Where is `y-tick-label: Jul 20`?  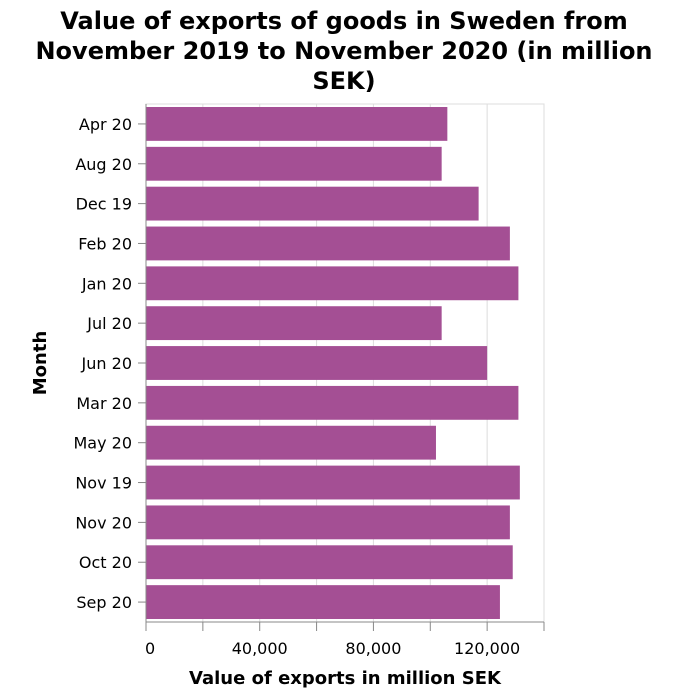 y-tick-label: Jul 20 is located at coordinates (109, 323).